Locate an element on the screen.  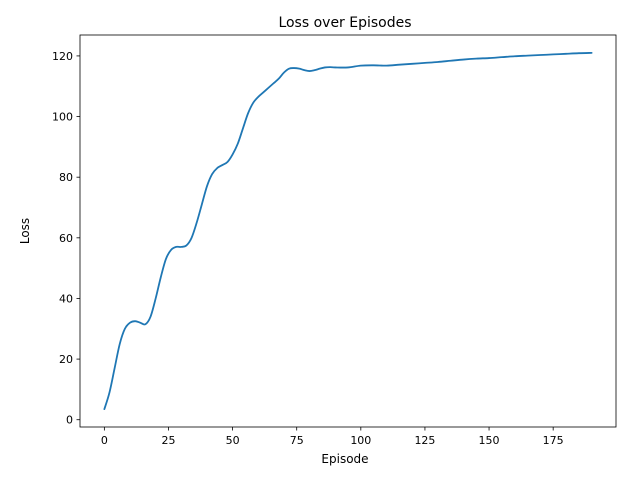
x-tick-label: 50 is located at coordinates (233, 440).